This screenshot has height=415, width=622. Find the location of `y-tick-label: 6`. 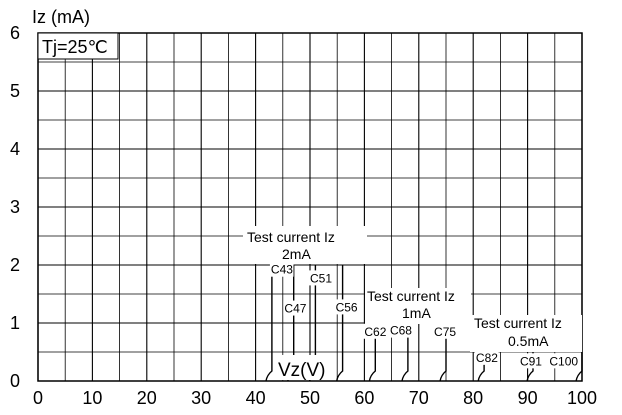

y-tick-label: 6 is located at coordinates (15, 33).